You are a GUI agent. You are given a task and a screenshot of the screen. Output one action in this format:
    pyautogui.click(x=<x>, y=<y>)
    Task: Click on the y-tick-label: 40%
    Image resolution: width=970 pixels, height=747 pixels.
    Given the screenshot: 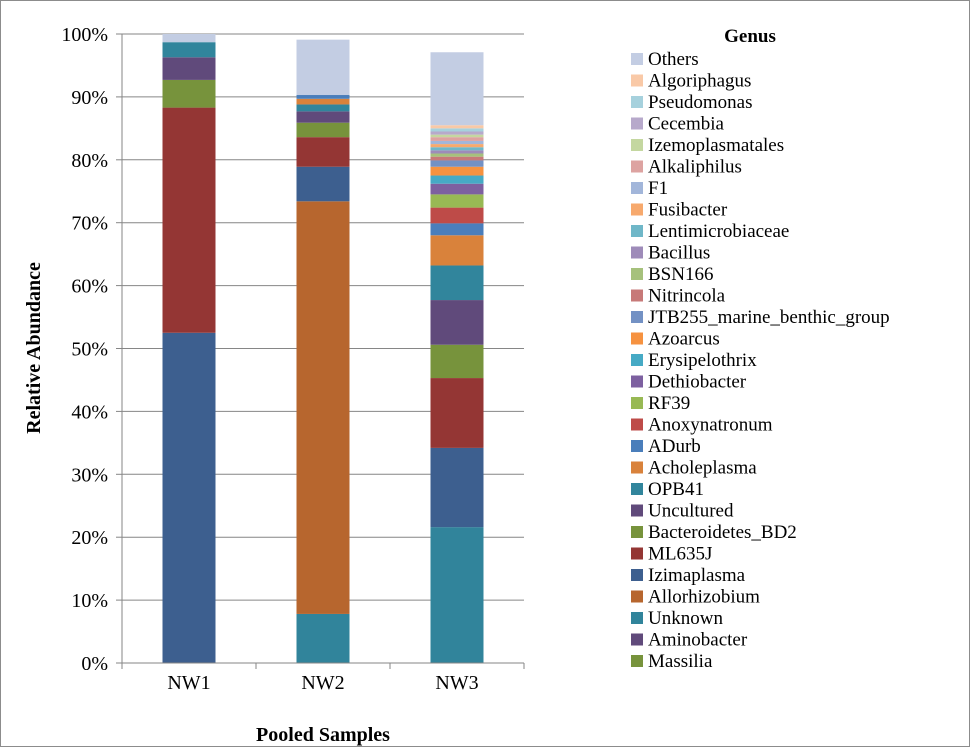 What is the action you would take?
    pyautogui.click(x=89, y=412)
    